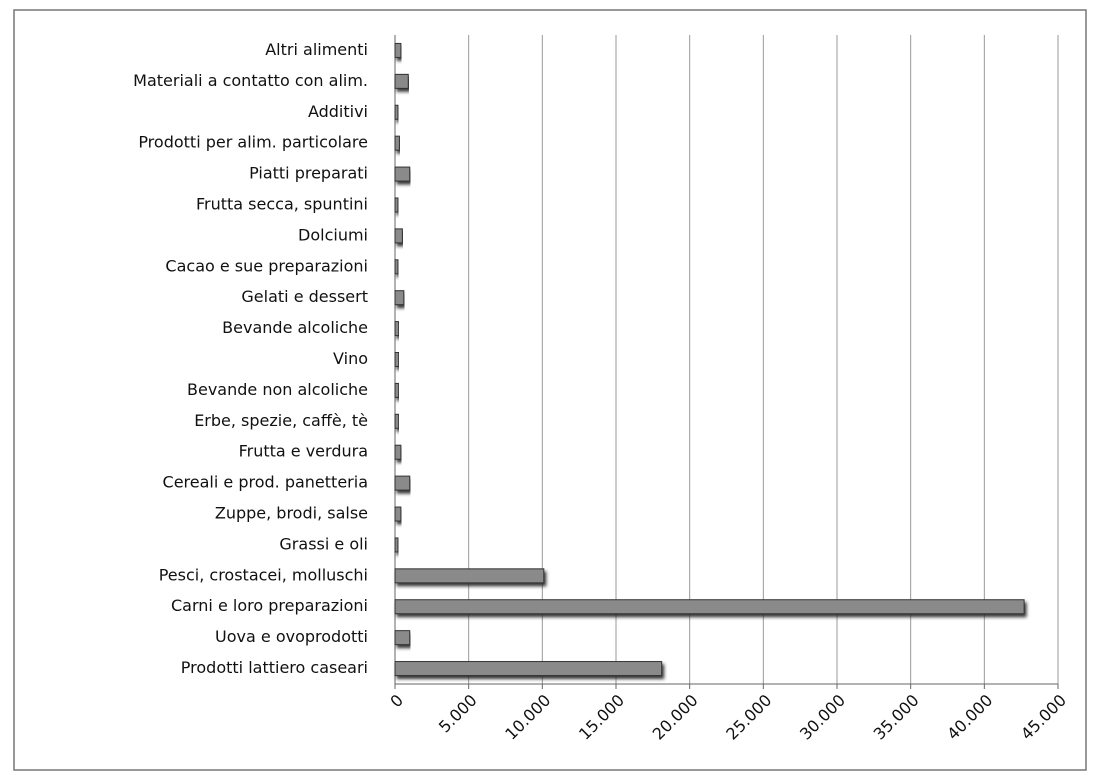  Describe the element at coordinates (263, 574) in the screenshot. I see `y-tick-label: Pesci, crostacei, molluschi` at that location.